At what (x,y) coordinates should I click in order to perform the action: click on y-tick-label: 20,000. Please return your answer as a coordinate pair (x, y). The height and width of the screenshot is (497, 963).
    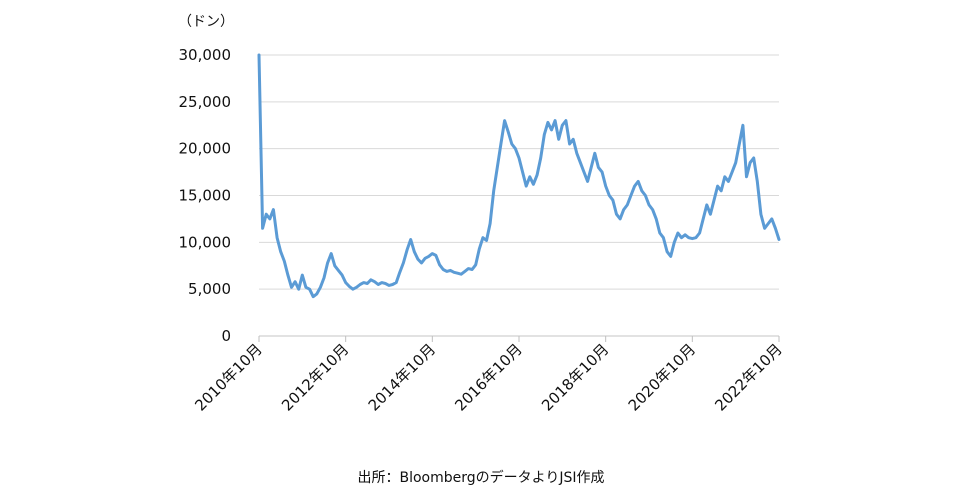
    Looking at the image, I should click on (205, 149).